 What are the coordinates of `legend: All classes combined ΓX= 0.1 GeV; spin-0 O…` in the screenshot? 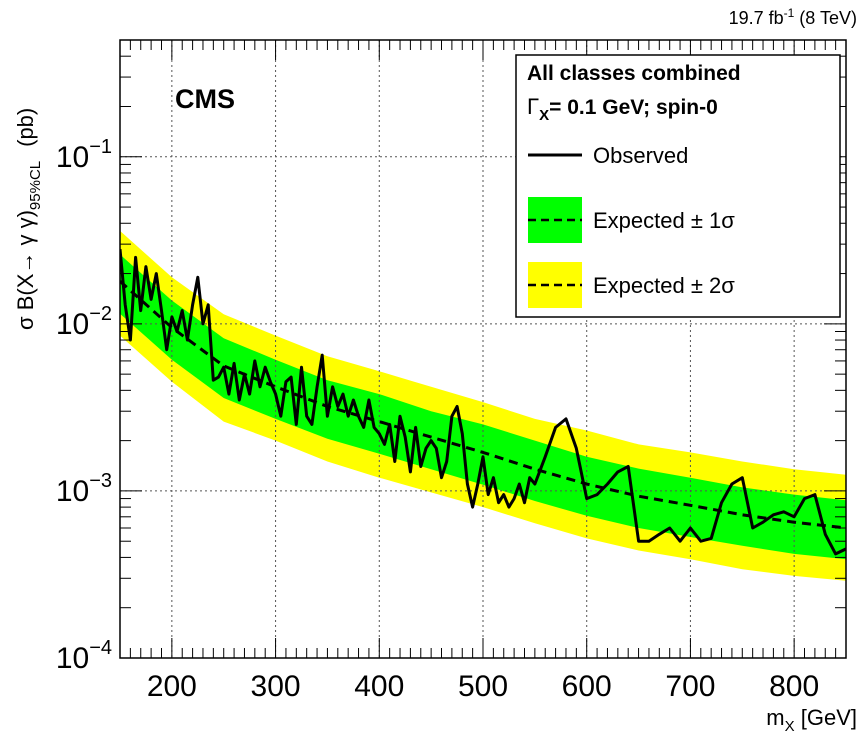 It's located at (678, 186).